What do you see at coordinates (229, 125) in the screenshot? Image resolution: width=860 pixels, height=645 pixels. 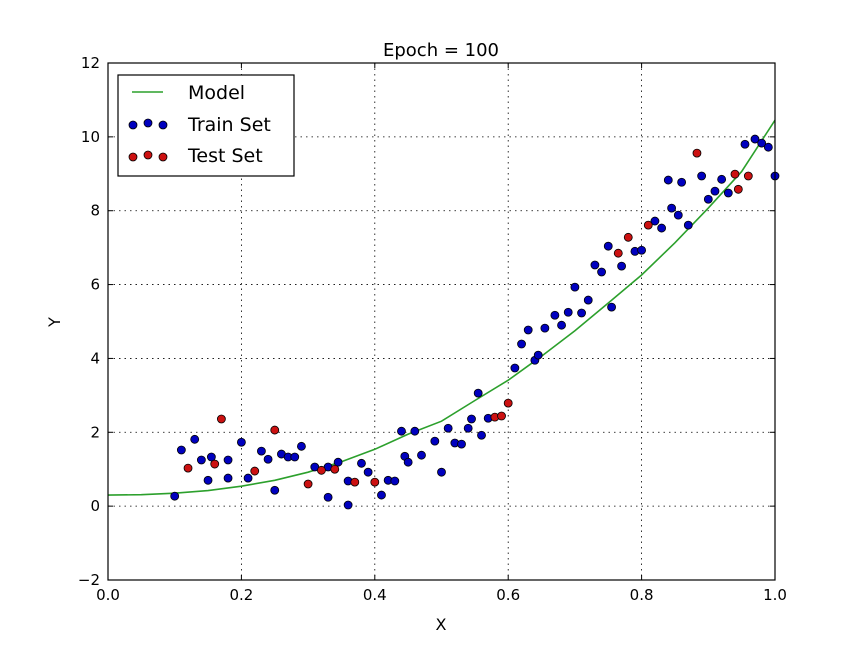 I see `legend-label-train: Train Set` at bounding box center [229, 125].